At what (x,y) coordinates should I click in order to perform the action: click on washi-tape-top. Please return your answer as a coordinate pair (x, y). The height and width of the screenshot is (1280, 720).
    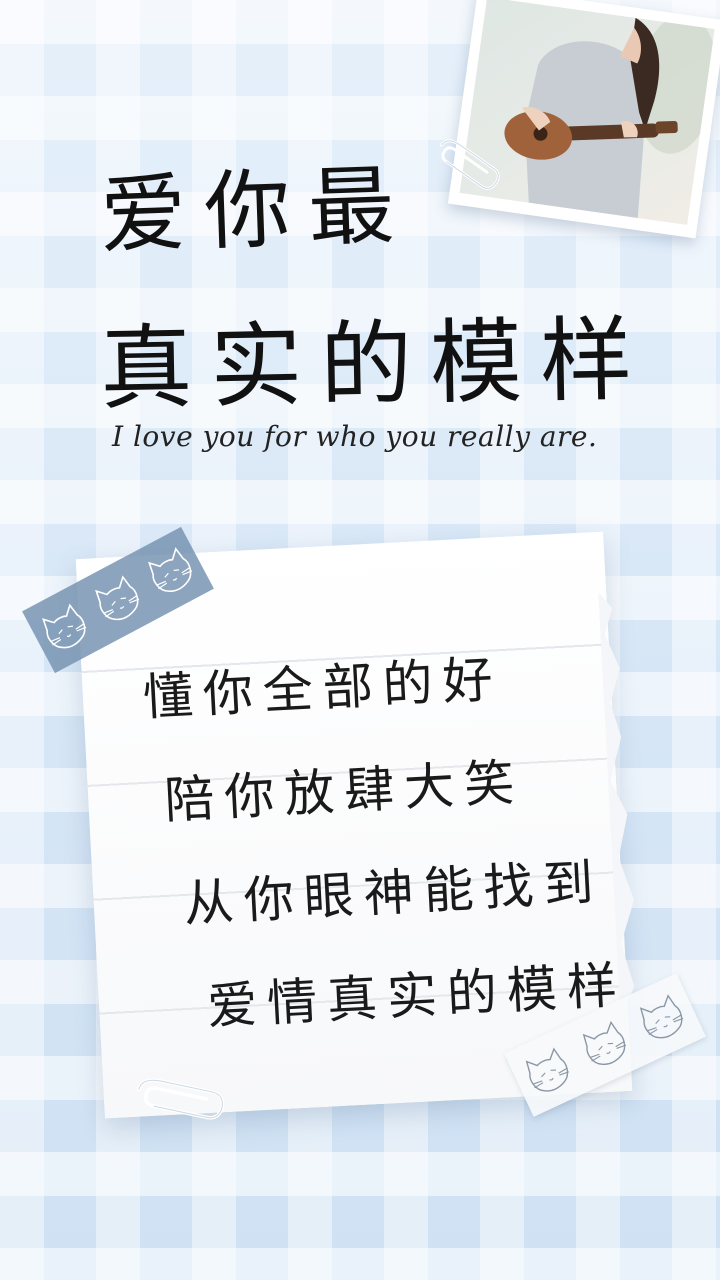
    Looking at the image, I should click on (118, 600).